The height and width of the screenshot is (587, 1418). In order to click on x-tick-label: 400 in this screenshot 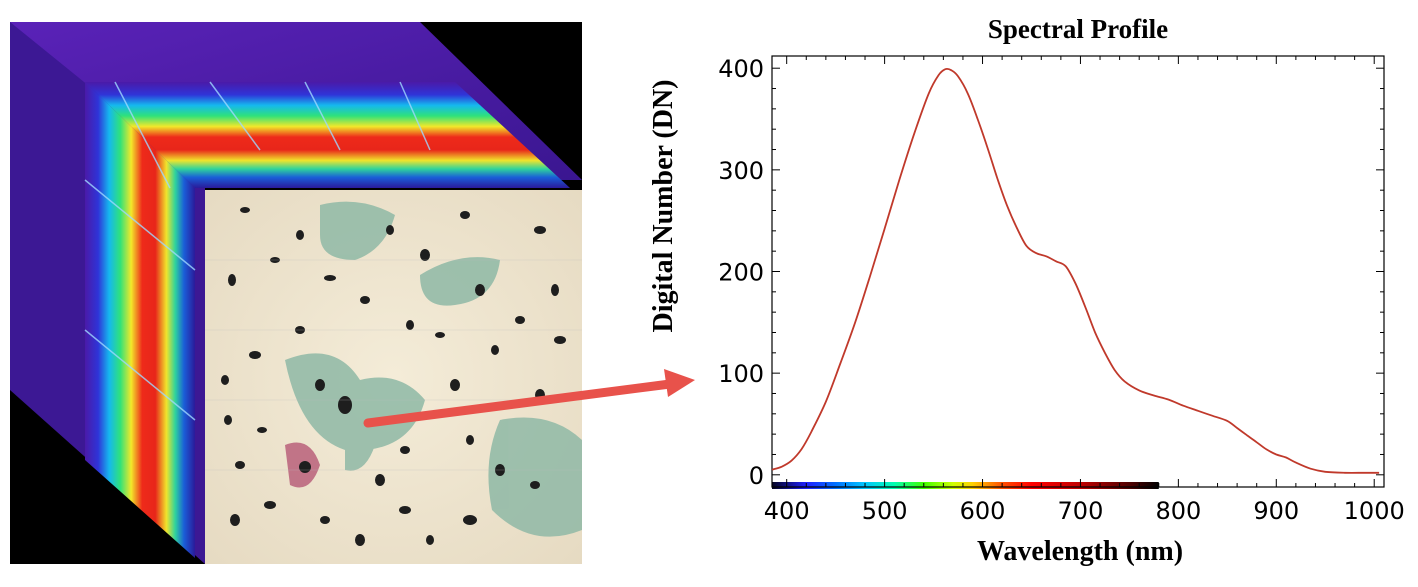, I will do `click(787, 511)`.